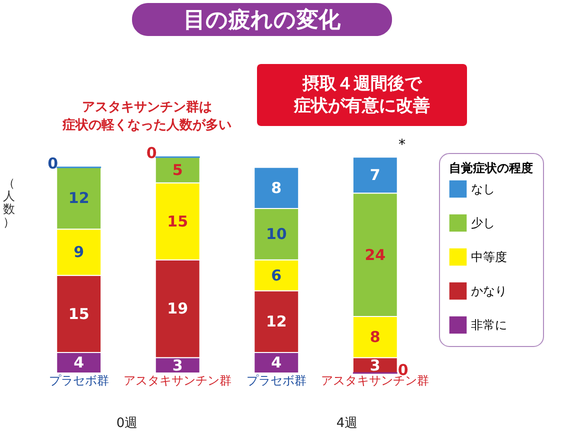  I want to click on text: 4週, so click(347, 423).